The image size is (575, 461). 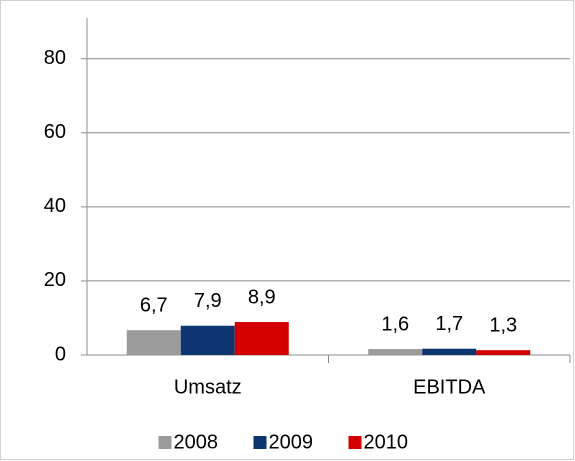 I want to click on legend-label: 2009, so click(x=291, y=442).